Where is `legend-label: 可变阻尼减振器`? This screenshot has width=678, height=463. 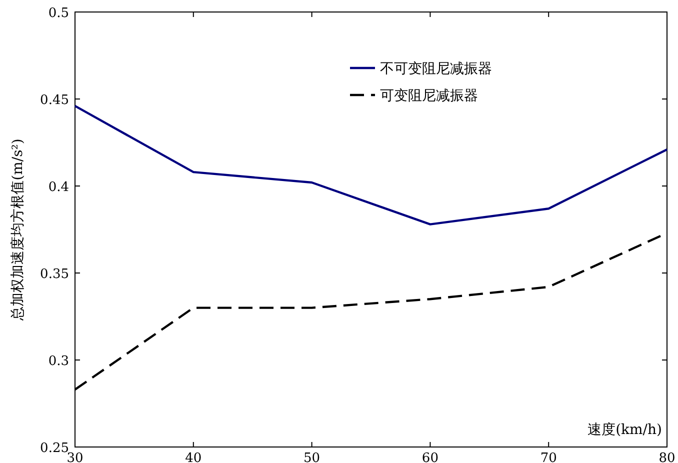 legend-label: 可变阻尼减振器 is located at coordinates (429, 96).